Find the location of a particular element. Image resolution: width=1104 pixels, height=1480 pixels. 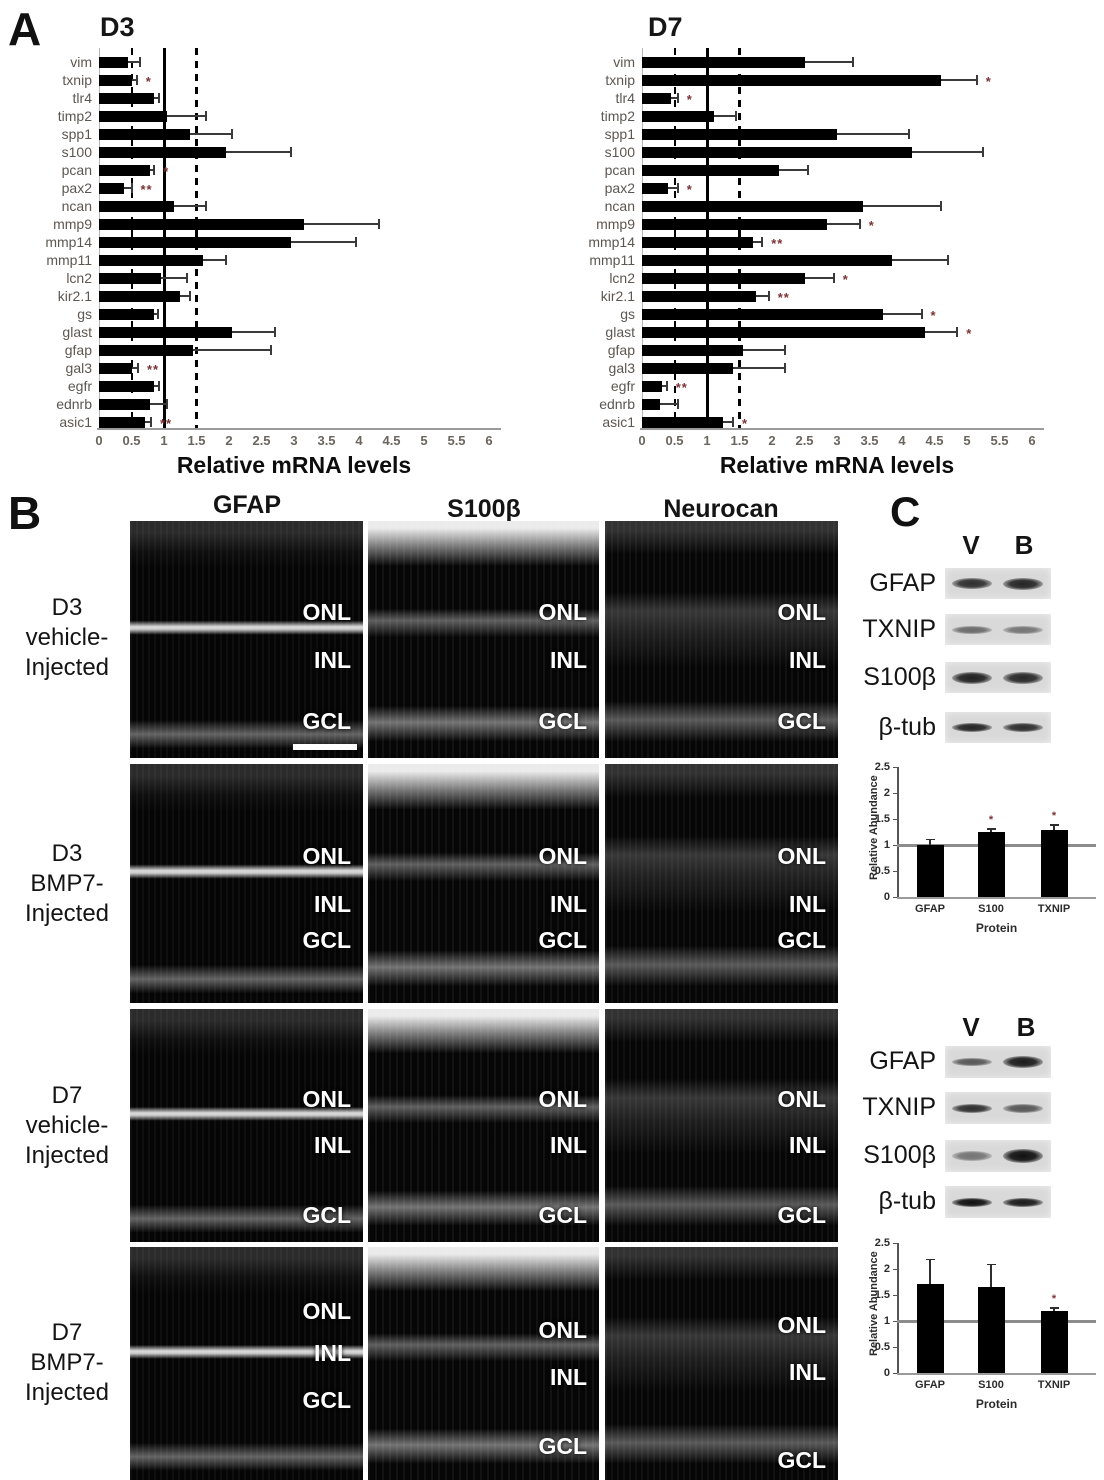

gene-label: lcn2 is located at coordinates (79, 278).